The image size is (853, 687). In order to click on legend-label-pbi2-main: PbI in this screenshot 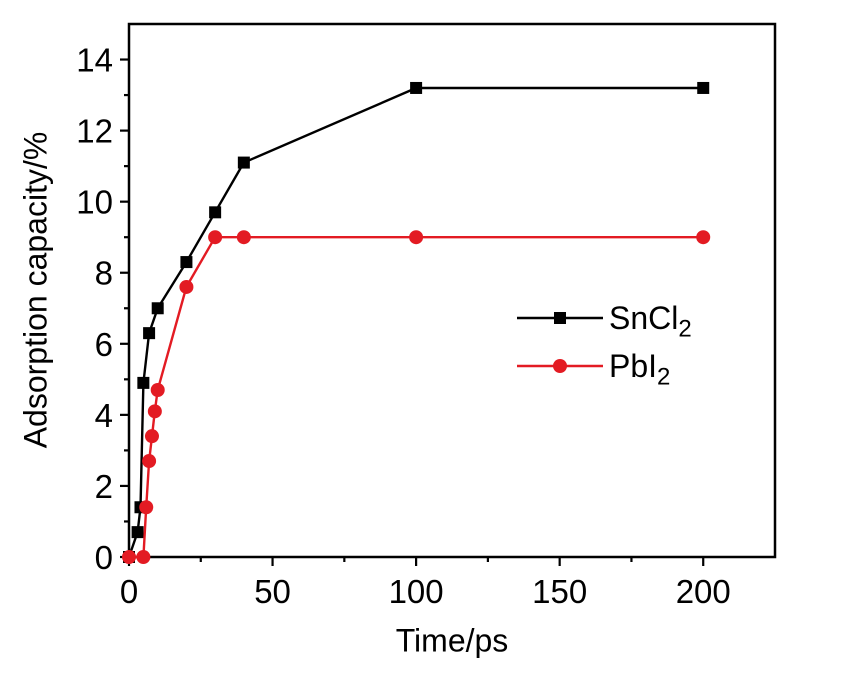, I will do `click(633, 366)`.